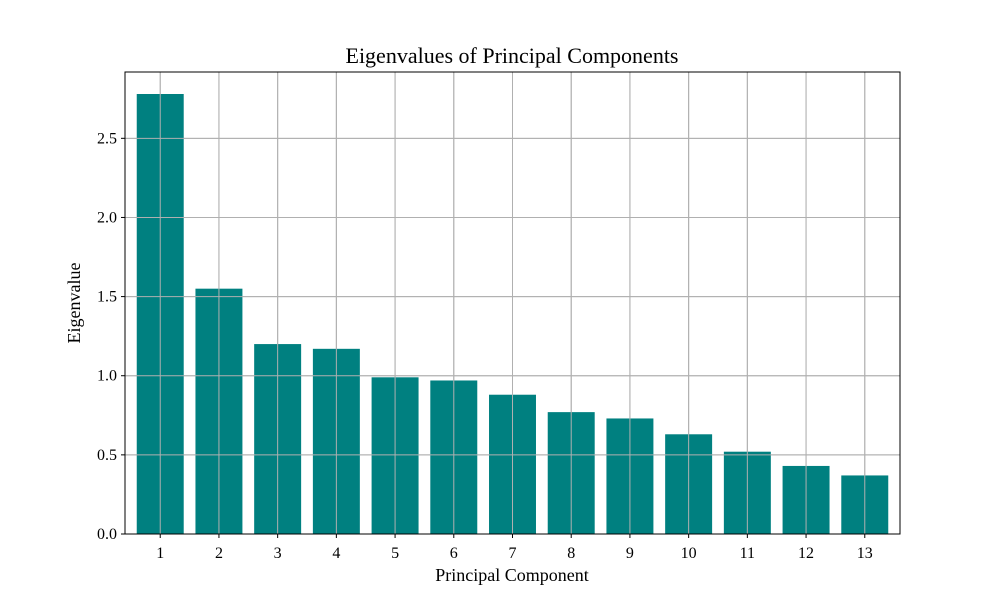 This screenshot has width=1000, height=605. What do you see at coordinates (107, 217) in the screenshot?
I see `y-tick-label: 2.0` at bounding box center [107, 217].